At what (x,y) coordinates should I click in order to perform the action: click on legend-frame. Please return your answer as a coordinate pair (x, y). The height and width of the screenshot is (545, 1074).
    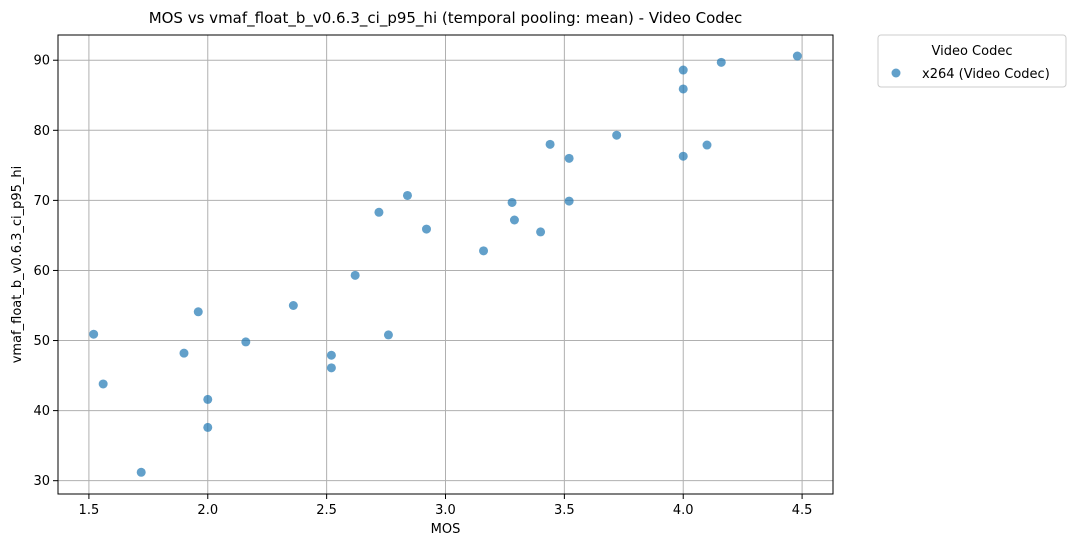
    Looking at the image, I should click on (972, 61).